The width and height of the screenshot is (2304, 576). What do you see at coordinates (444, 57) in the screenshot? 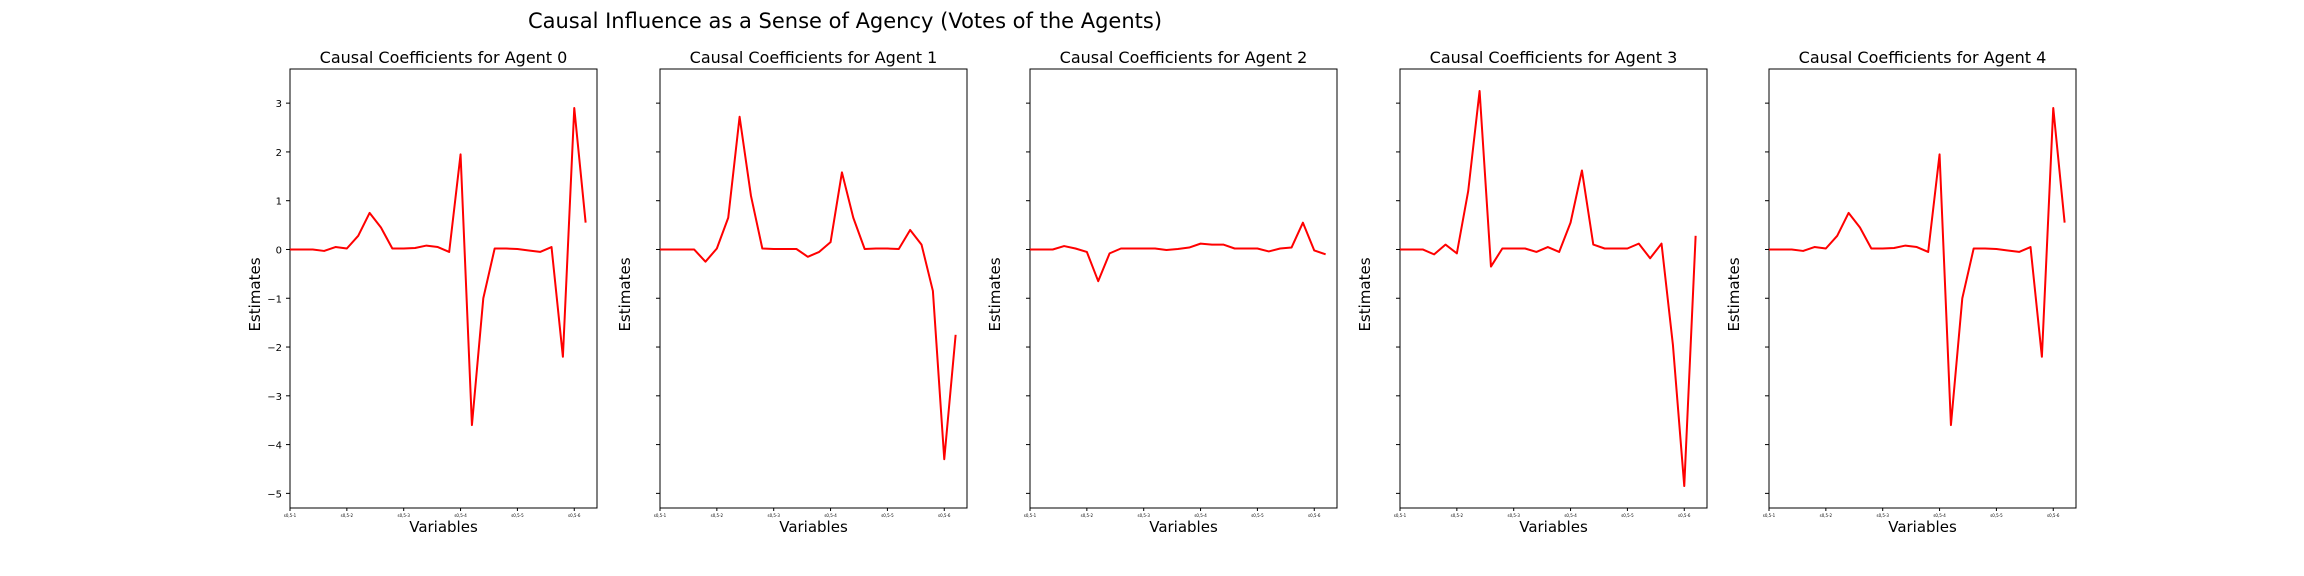
I see `chart-title: Causal Coefficients for Agent 0` at bounding box center [444, 57].